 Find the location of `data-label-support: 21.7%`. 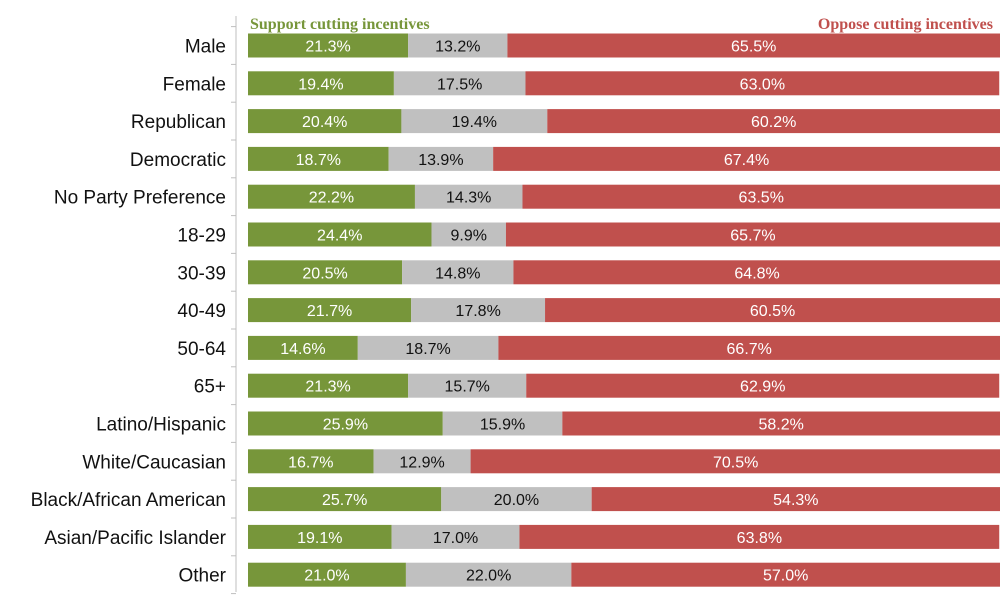

data-label-support: 21.7% is located at coordinates (329, 311).